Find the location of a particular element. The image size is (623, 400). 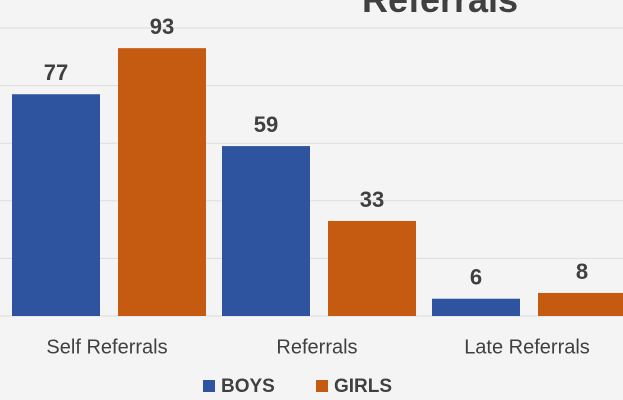

data-label: 33 is located at coordinates (372, 199).